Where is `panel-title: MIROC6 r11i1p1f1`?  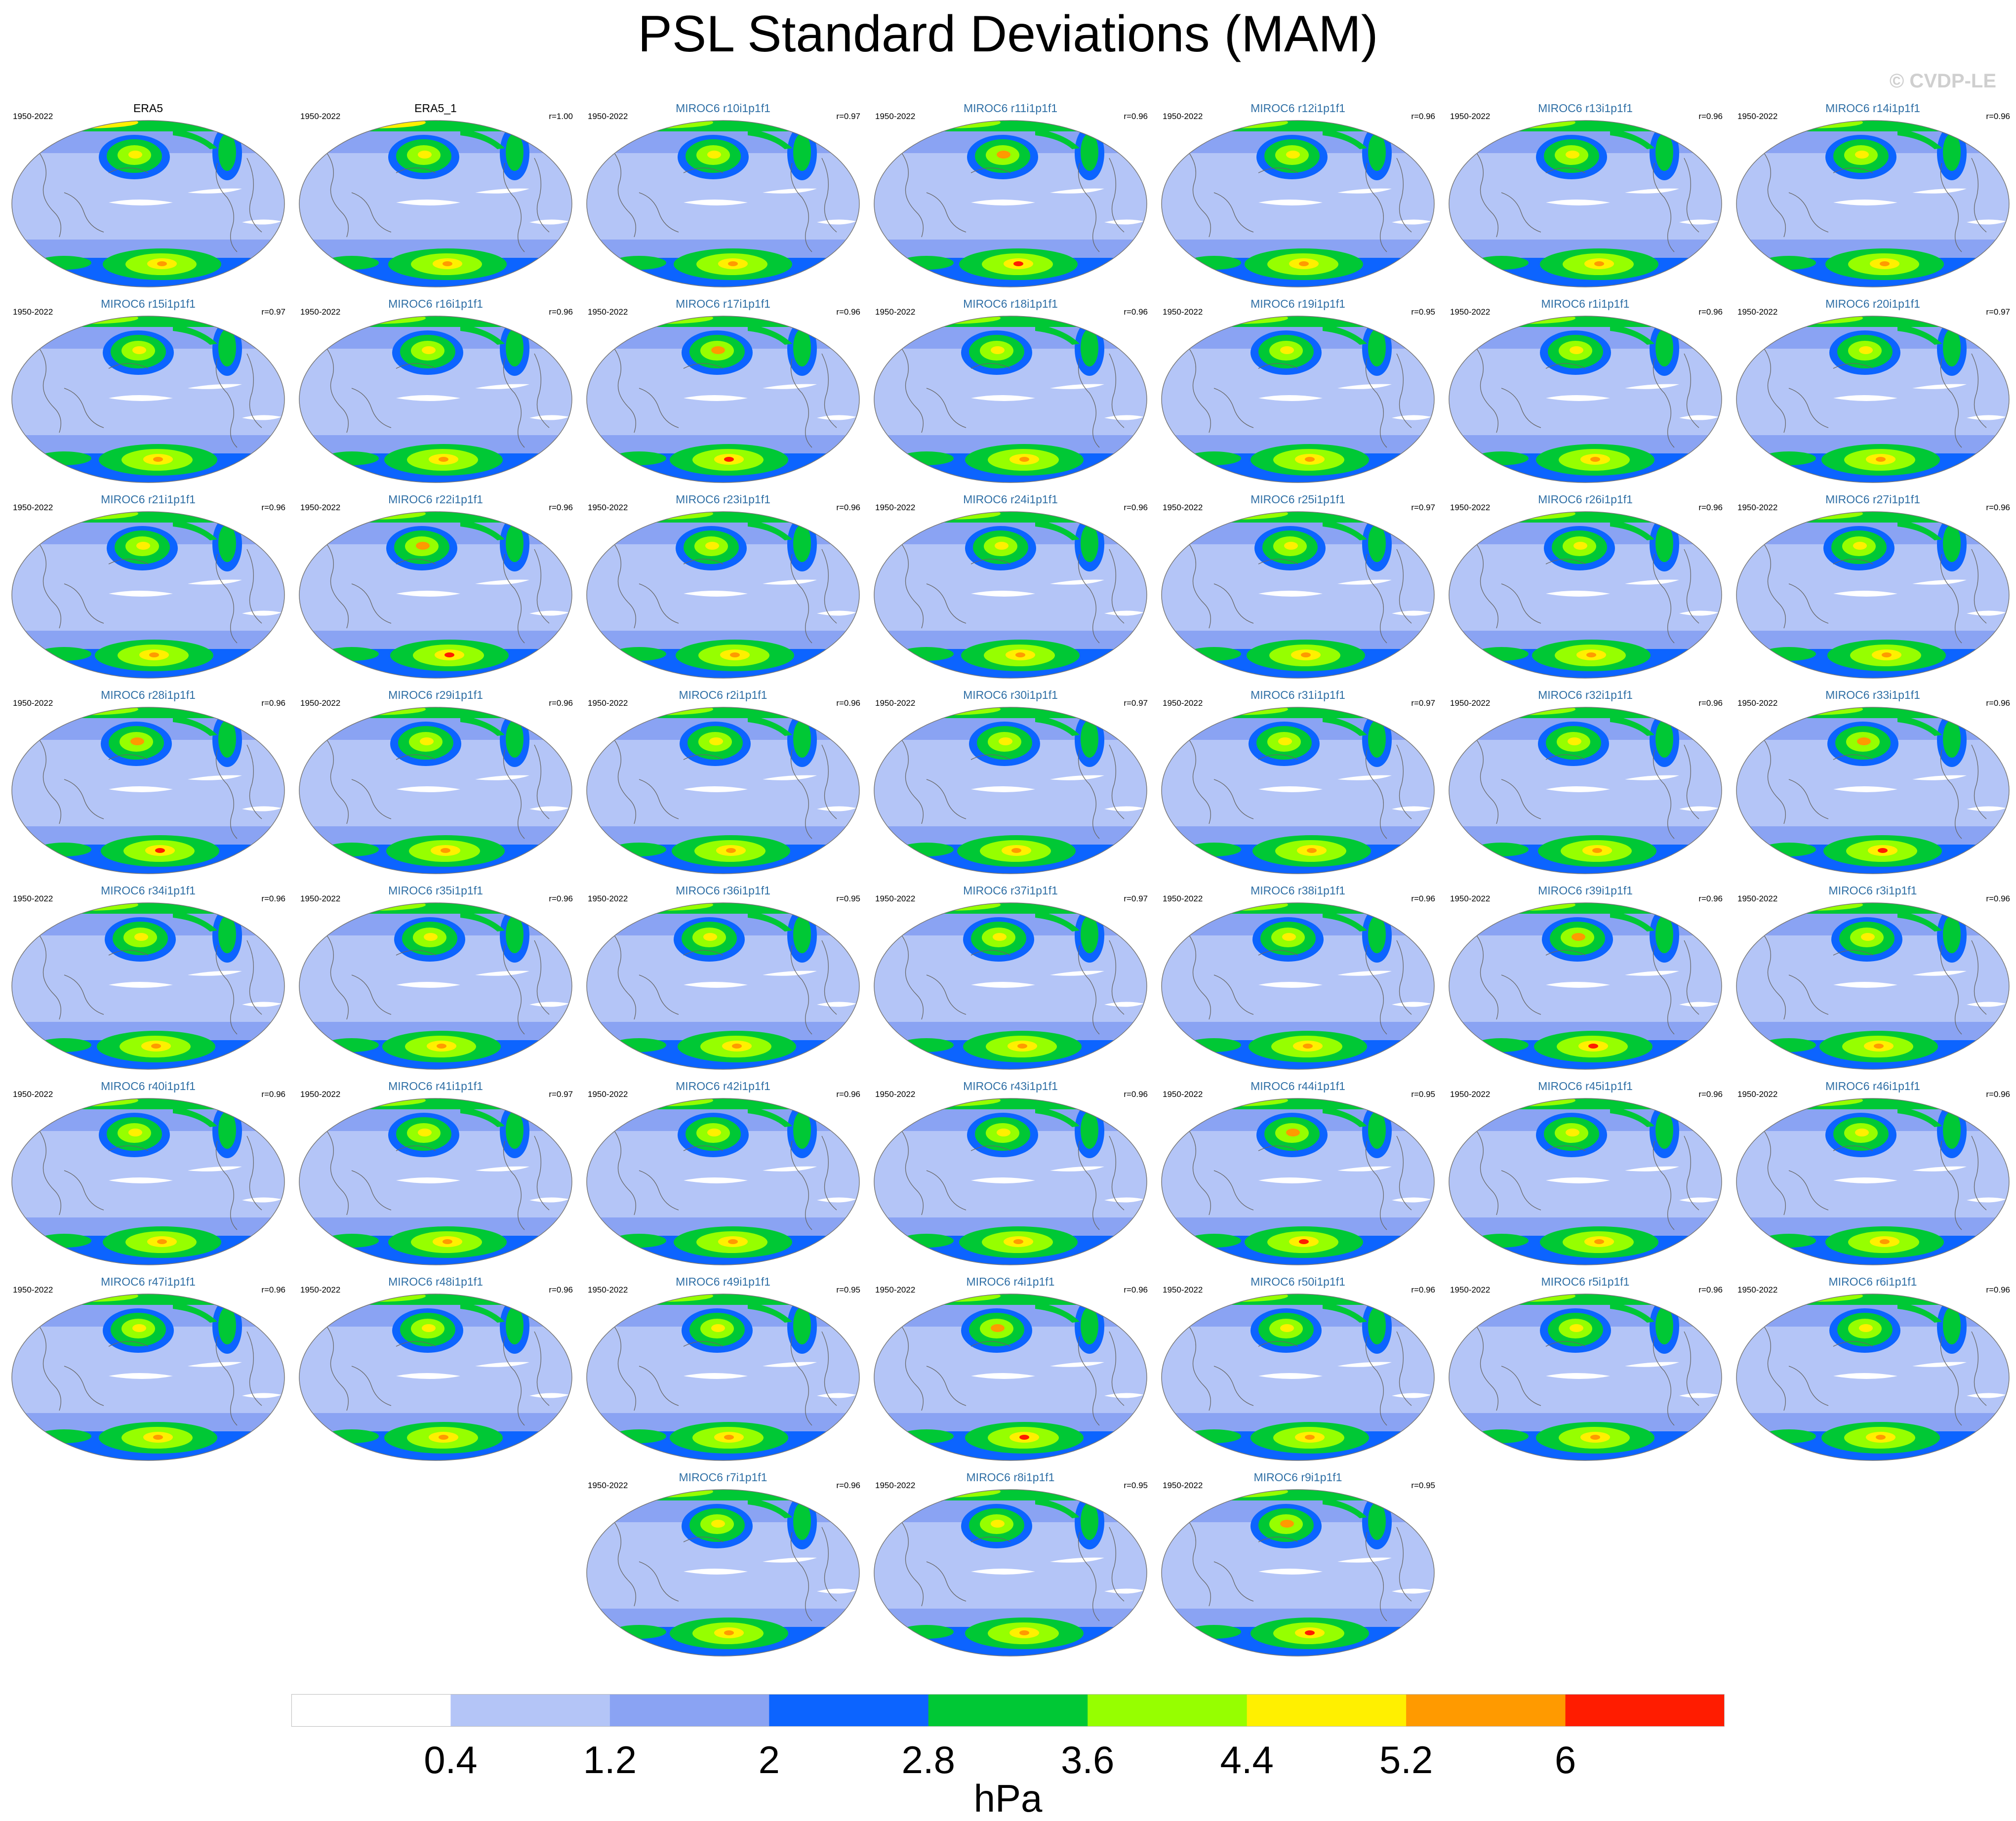 panel-title: MIROC6 r11i1p1f1 is located at coordinates (1011, 108).